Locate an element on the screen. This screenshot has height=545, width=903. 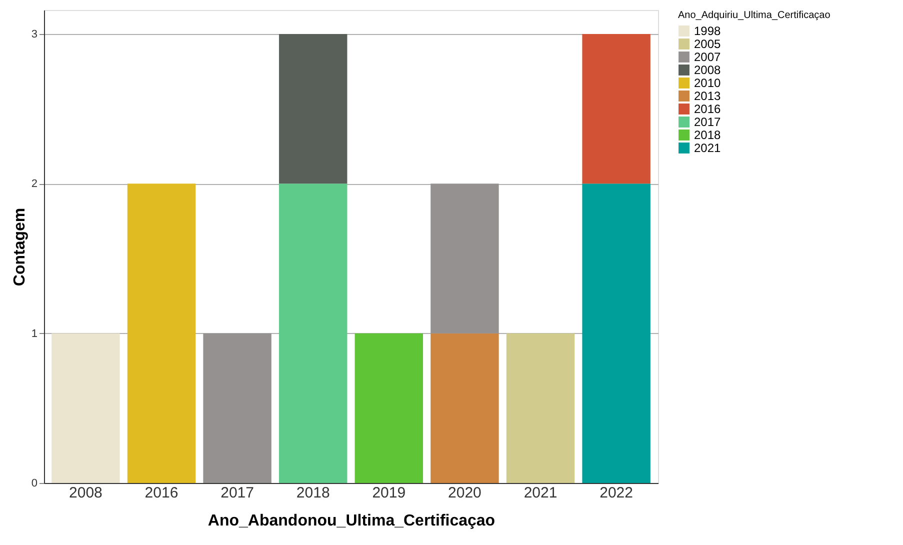
x-tick-label: 2021 is located at coordinates (541, 493).